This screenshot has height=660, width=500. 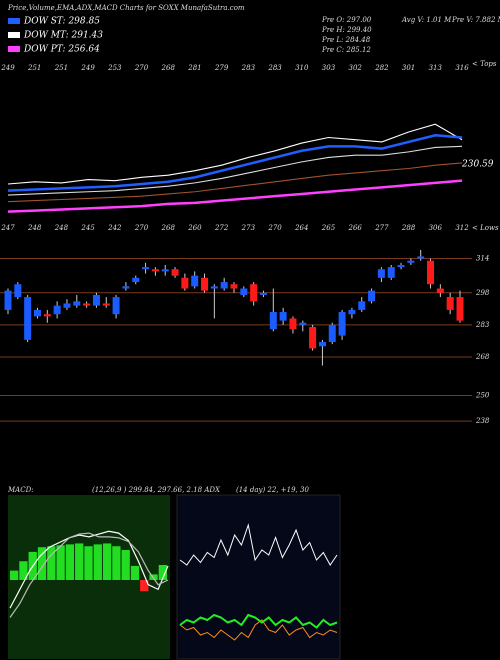 What do you see at coordinates (114, 68) in the screenshot?
I see `top-label: 253` at bounding box center [114, 68].